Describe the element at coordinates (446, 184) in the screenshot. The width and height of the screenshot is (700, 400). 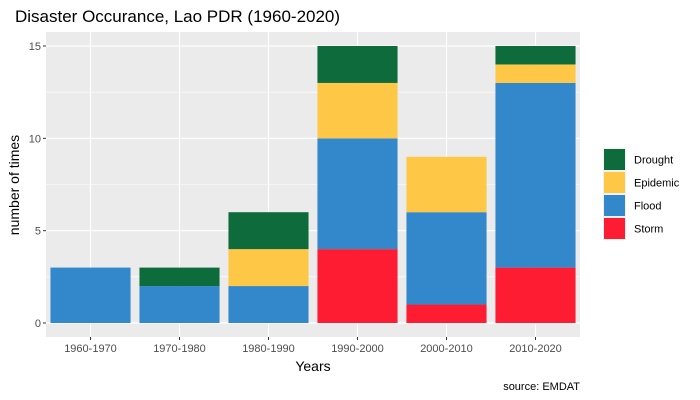
I see `bar-epidemic-2000-2010` at that location.